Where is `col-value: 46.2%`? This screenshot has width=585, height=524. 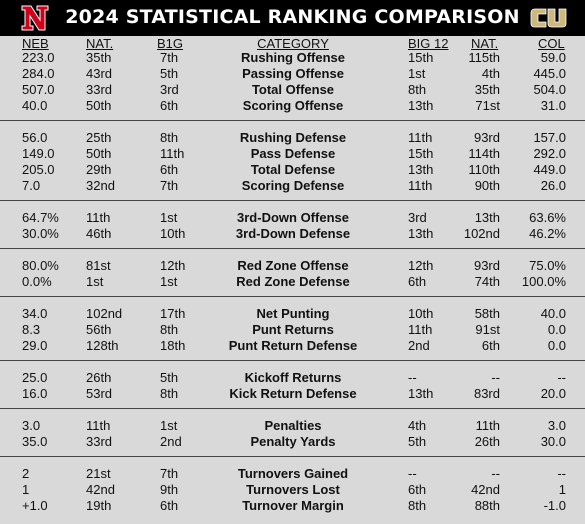
col-value: 46.2% is located at coordinates (547, 233).